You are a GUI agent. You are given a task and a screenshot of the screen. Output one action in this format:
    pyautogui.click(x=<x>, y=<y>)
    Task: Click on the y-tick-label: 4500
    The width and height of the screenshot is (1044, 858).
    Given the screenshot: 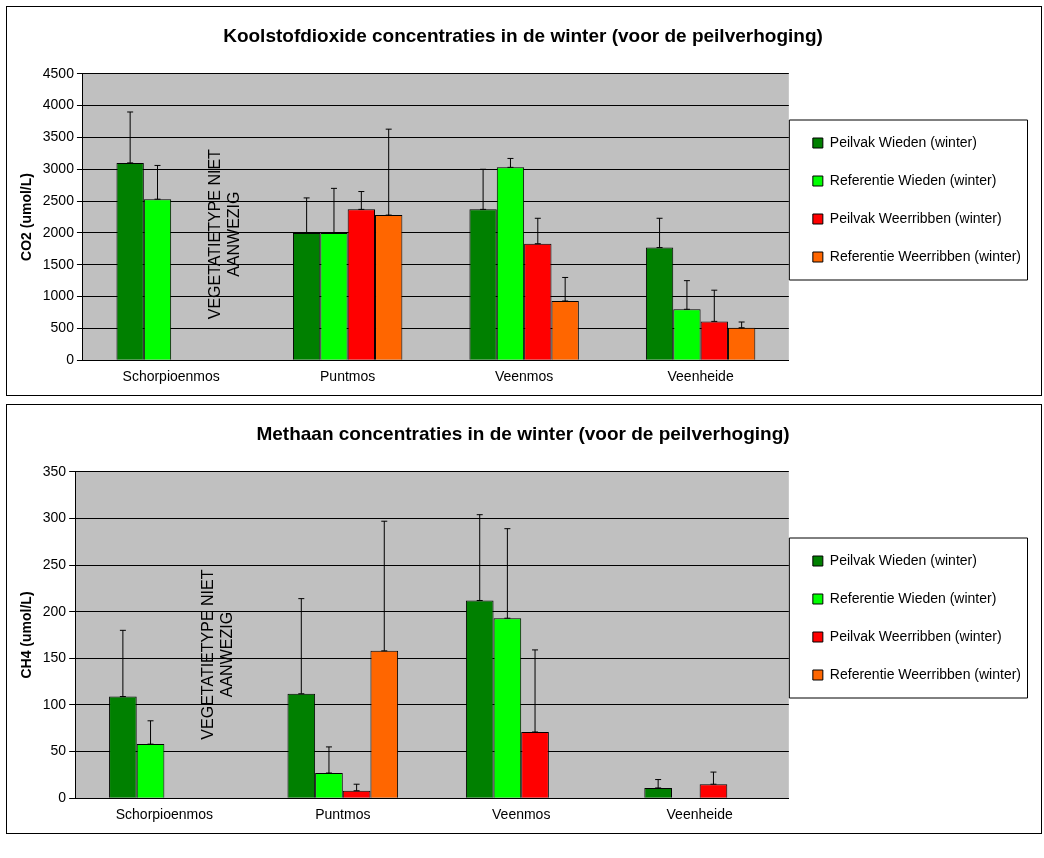 What is the action you would take?
    pyautogui.click(x=58, y=72)
    